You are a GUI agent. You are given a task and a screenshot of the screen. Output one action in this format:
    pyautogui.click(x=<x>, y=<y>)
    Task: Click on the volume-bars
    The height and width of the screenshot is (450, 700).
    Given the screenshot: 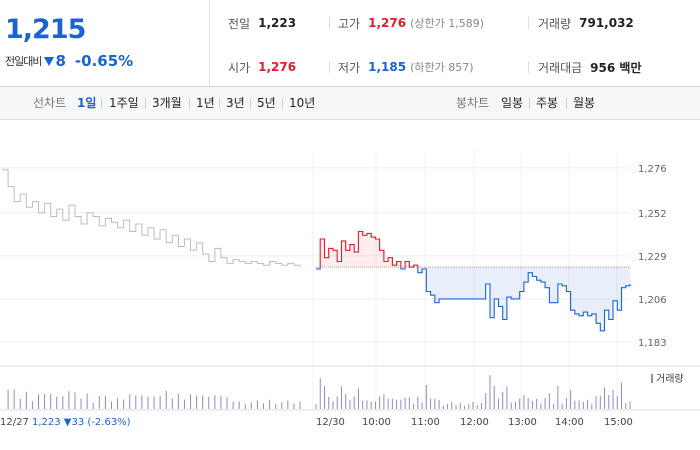 What is the action you would take?
    pyautogui.click(x=319, y=392)
    